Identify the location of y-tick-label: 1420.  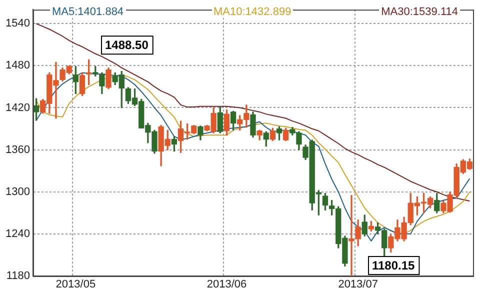
(18, 108).